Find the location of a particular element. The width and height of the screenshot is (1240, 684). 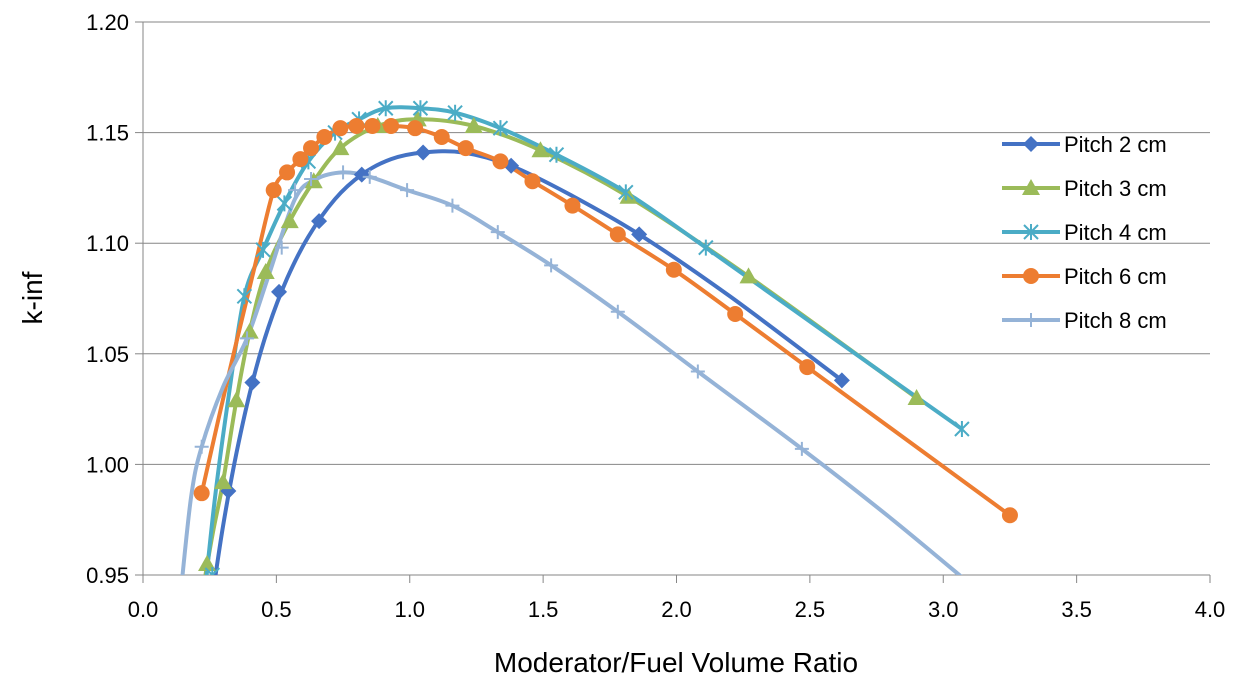

legend-label-pitch-6-cm: Pitch 6 cm is located at coordinates (1115, 276).